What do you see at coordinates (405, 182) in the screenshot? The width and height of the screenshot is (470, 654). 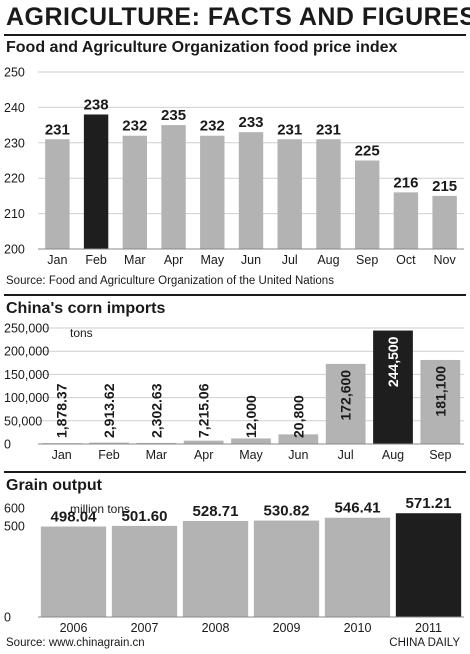 I see `data-label: 216` at bounding box center [405, 182].